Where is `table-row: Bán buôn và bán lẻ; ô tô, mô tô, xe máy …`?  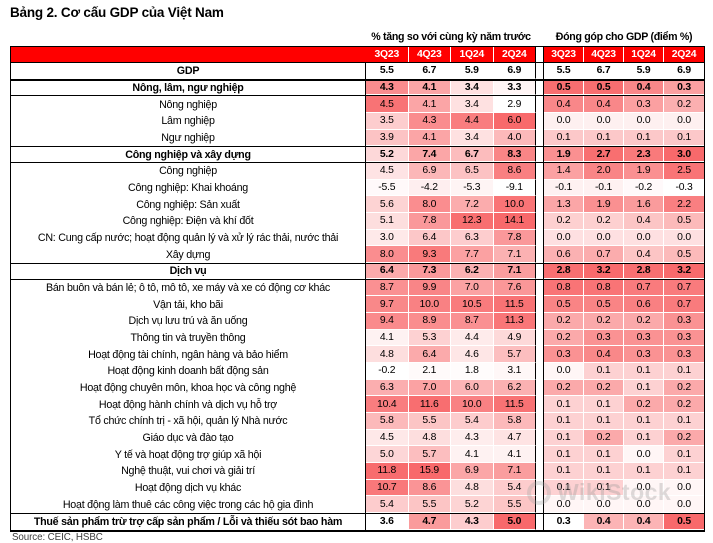
table-row: Bán buôn và bán lẻ; ô tô, mô tô, xe máy … is located at coordinates (357, 288).